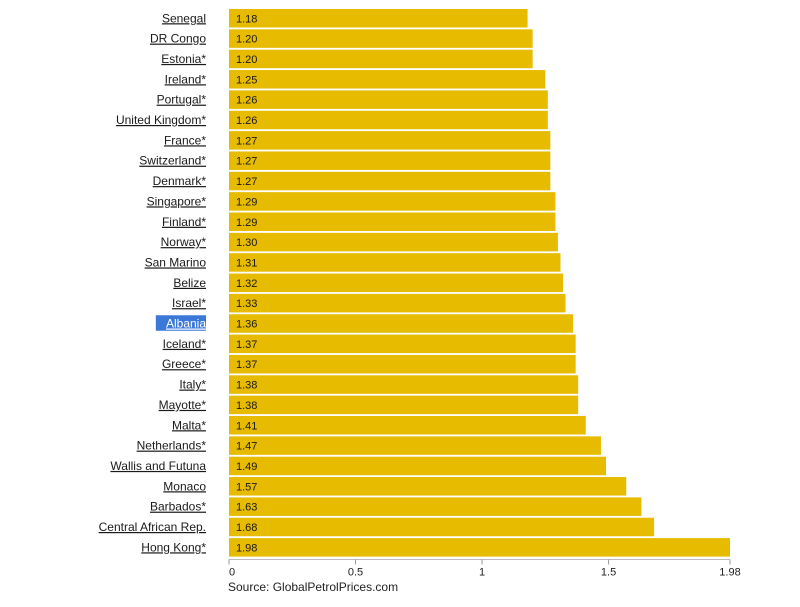 The width and height of the screenshot is (800, 607). Describe the element at coordinates (246, 162) in the screenshot. I see `value-label-7: 1.27` at that location.